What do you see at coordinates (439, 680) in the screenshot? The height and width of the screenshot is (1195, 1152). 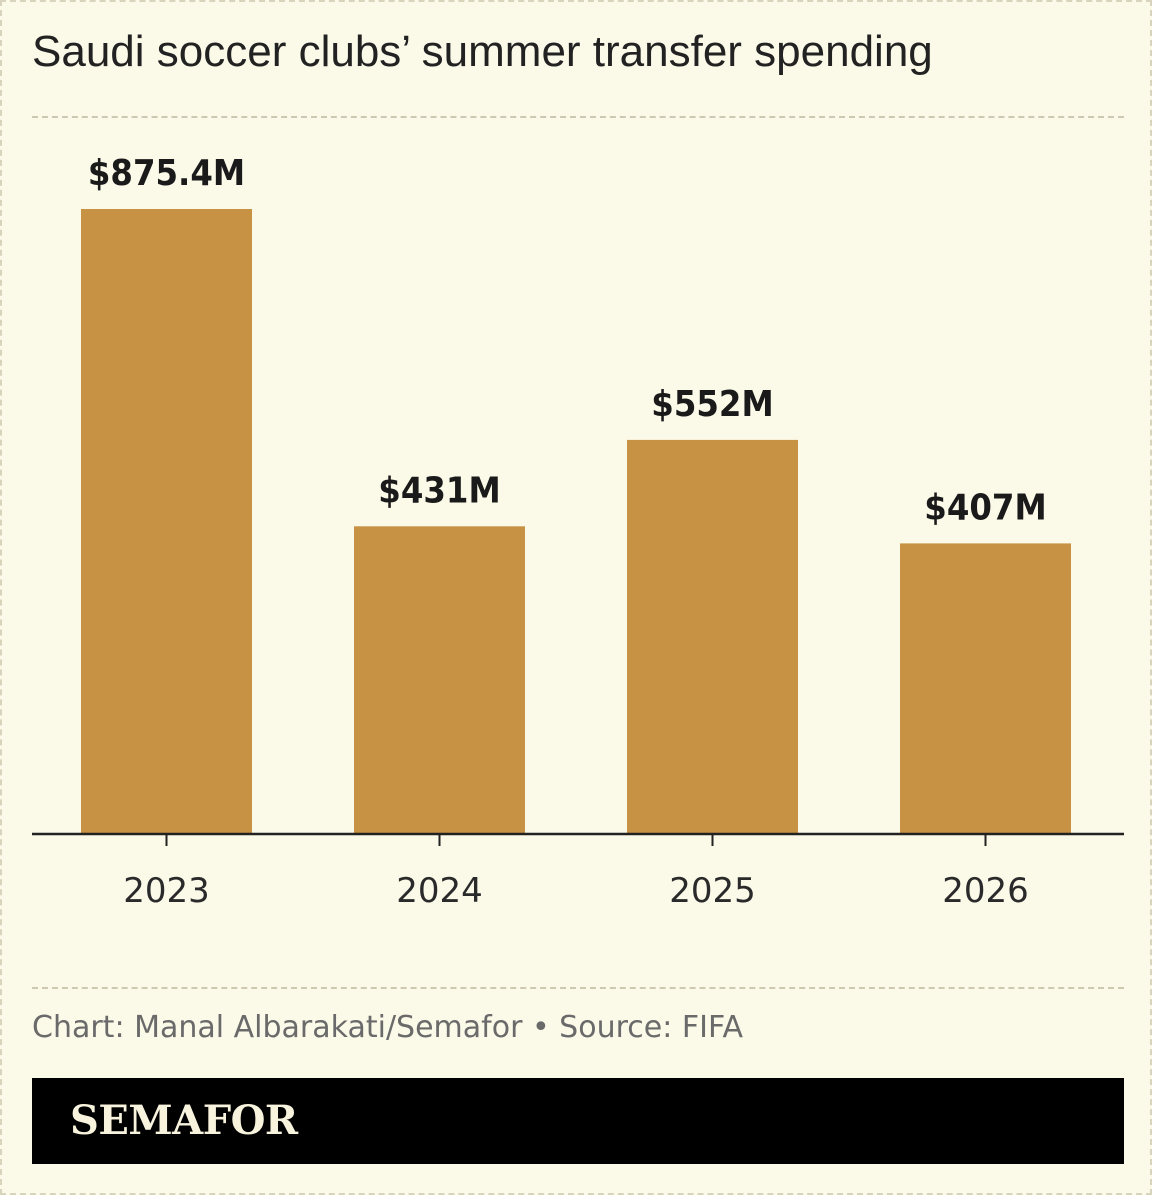 I see `bar-2024` at bounding box center [439, 680].